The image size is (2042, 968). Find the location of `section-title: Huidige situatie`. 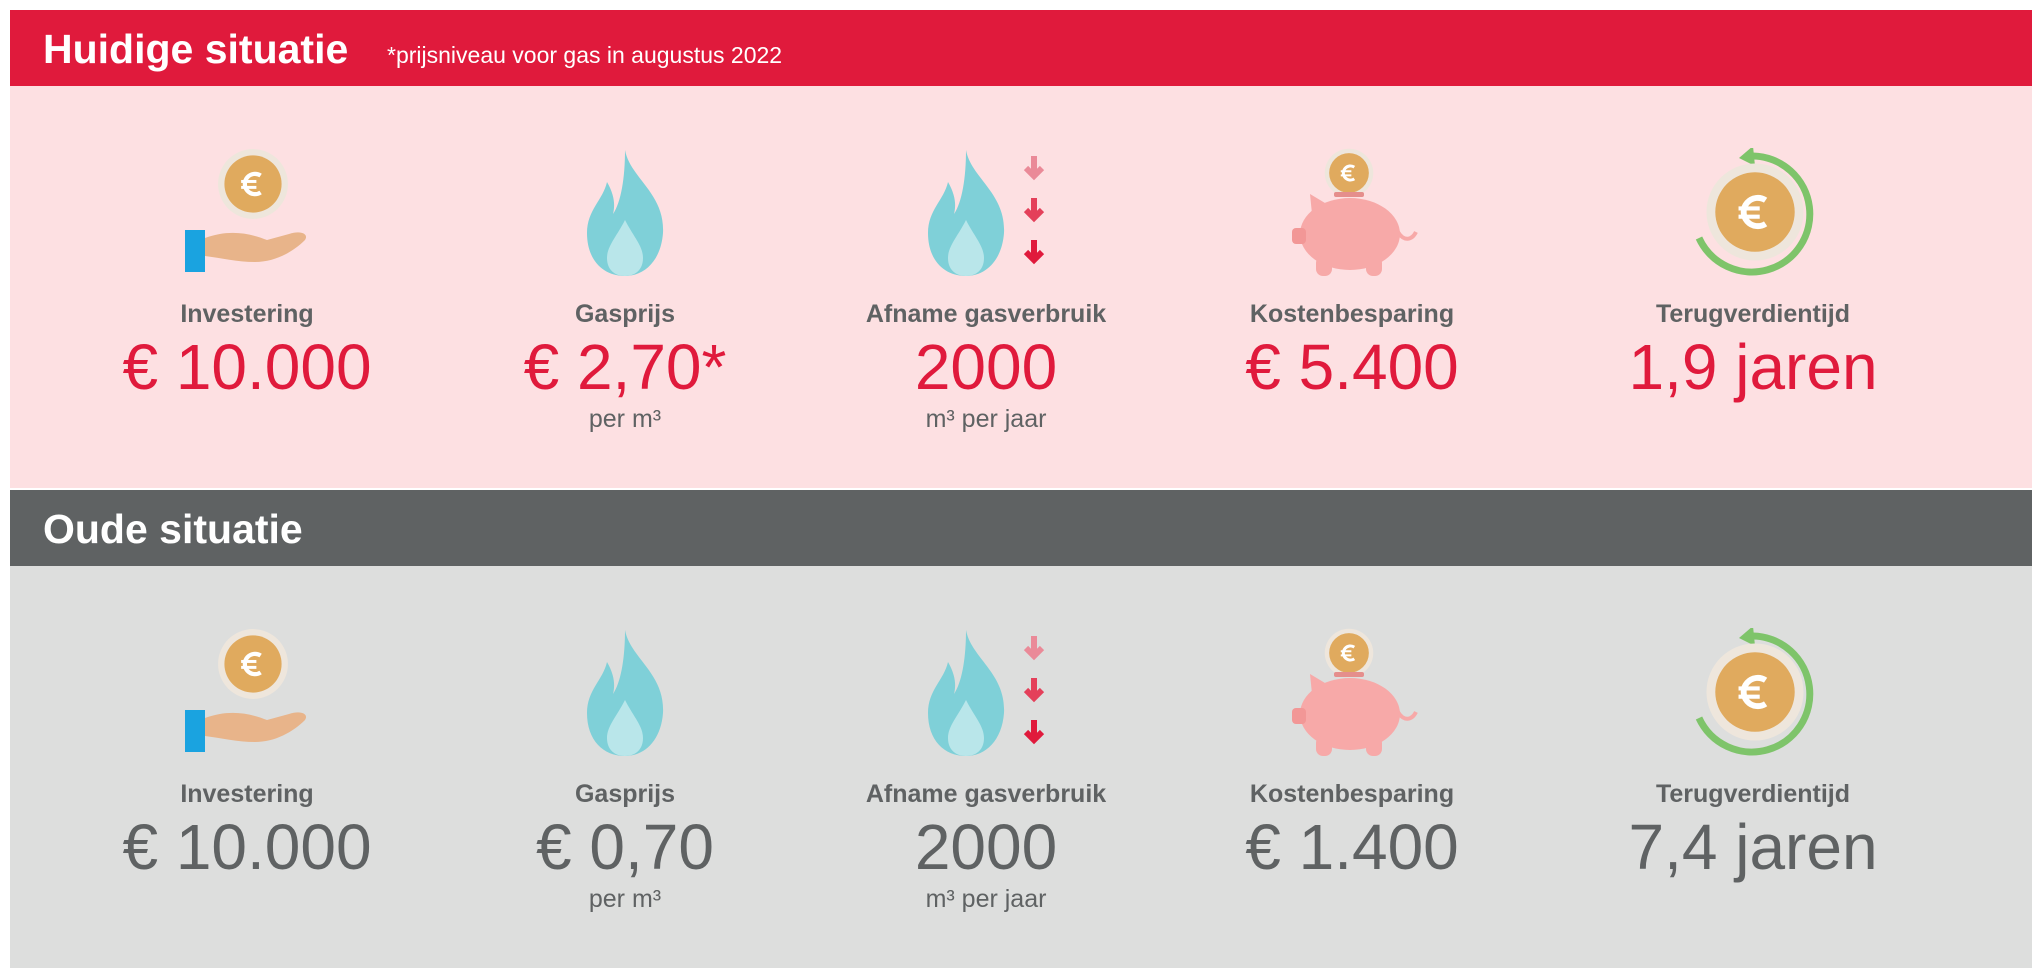

section-title: Huidige situatie is located at coordinates (196, 49).